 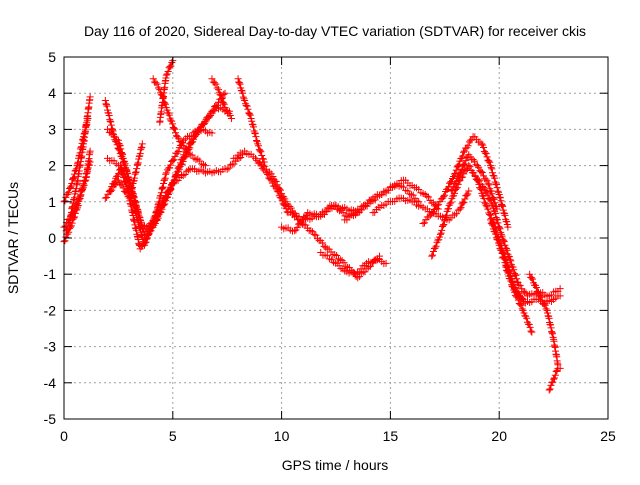 I want to click on y-tick-label: 3, so click(x=52, y=129).